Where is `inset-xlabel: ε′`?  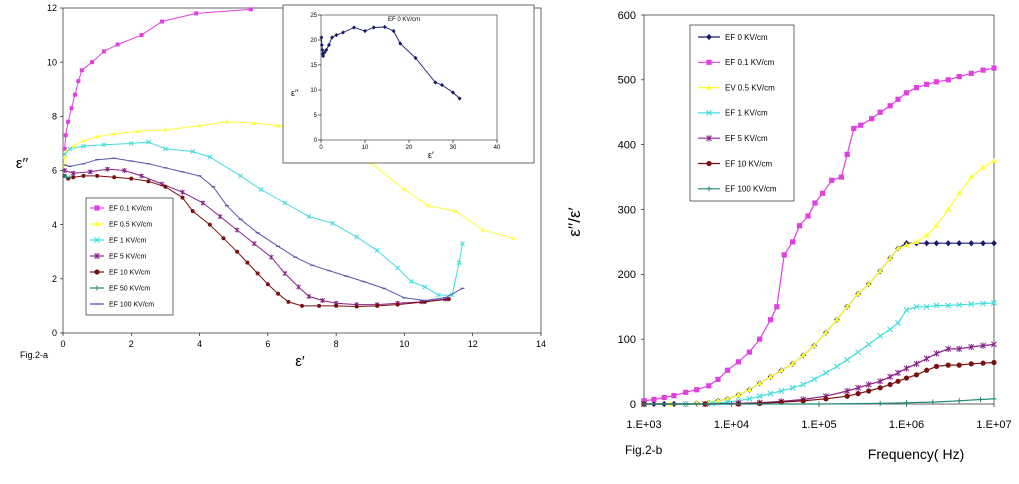
inset-xlabel: ε′ is located at coordinates (431, 155).